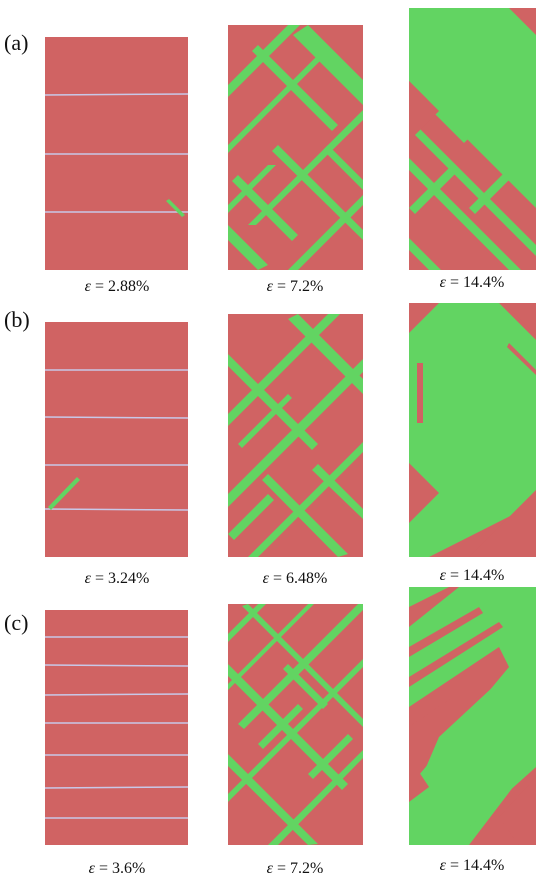 This screenshot has width=550, height=883. I want to click on panel-b-2-structure, so click(295, 435).